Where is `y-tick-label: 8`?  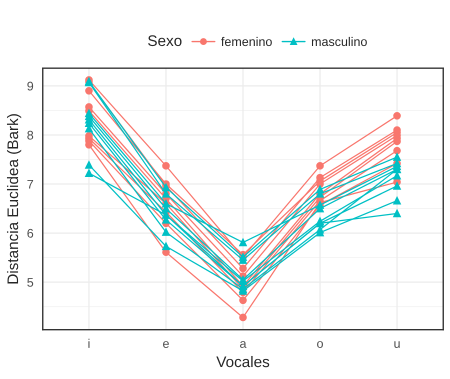
y-tick-label: 8 is located at coordinates (30, 135).